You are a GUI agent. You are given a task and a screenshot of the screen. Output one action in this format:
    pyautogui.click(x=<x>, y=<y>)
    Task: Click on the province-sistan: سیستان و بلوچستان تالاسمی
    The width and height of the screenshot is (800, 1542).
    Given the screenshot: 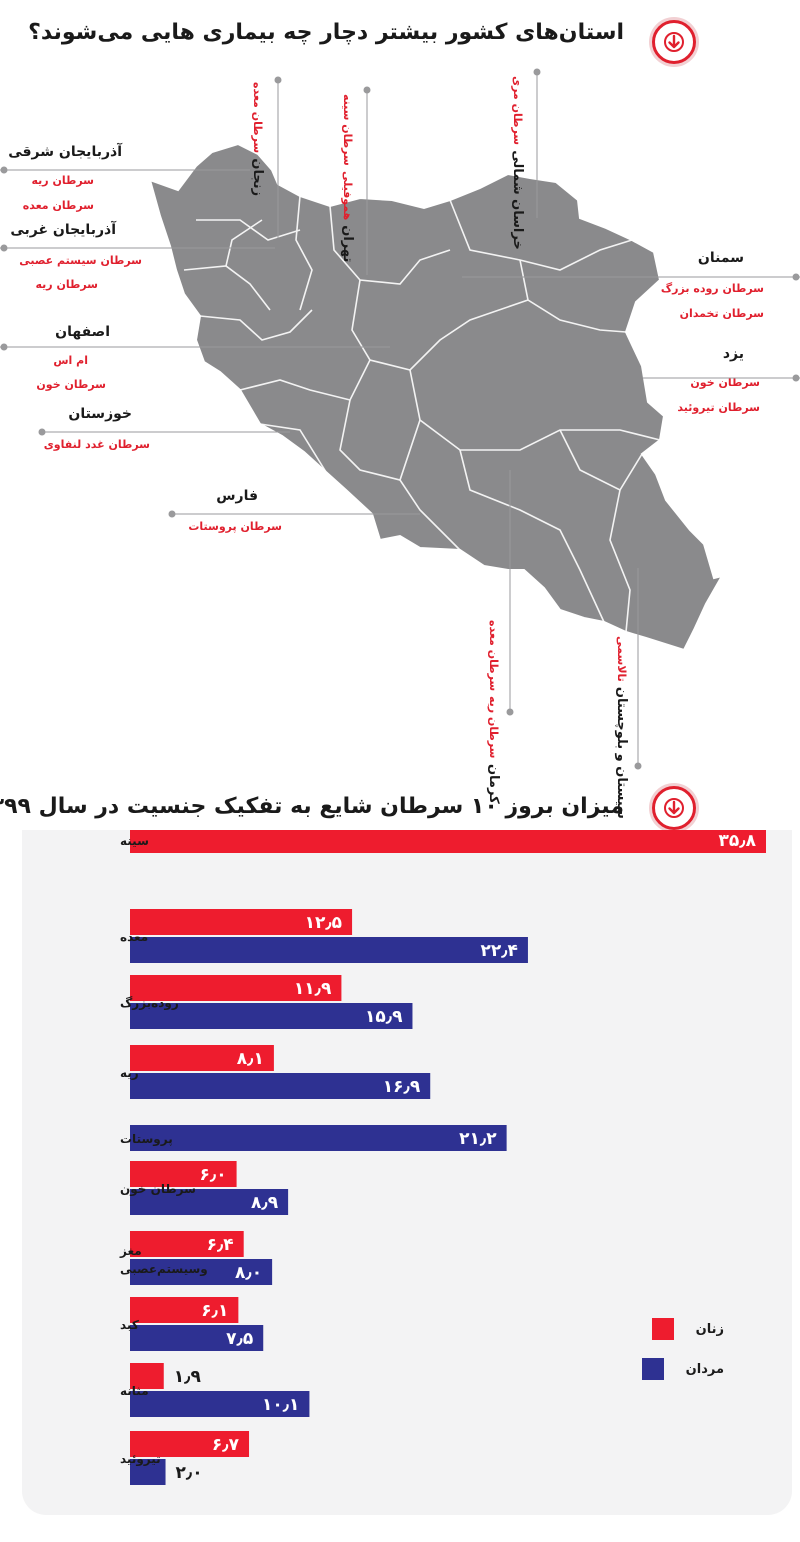 What is the action you would take?
    pyautogui.click(x=621, y=727)
    